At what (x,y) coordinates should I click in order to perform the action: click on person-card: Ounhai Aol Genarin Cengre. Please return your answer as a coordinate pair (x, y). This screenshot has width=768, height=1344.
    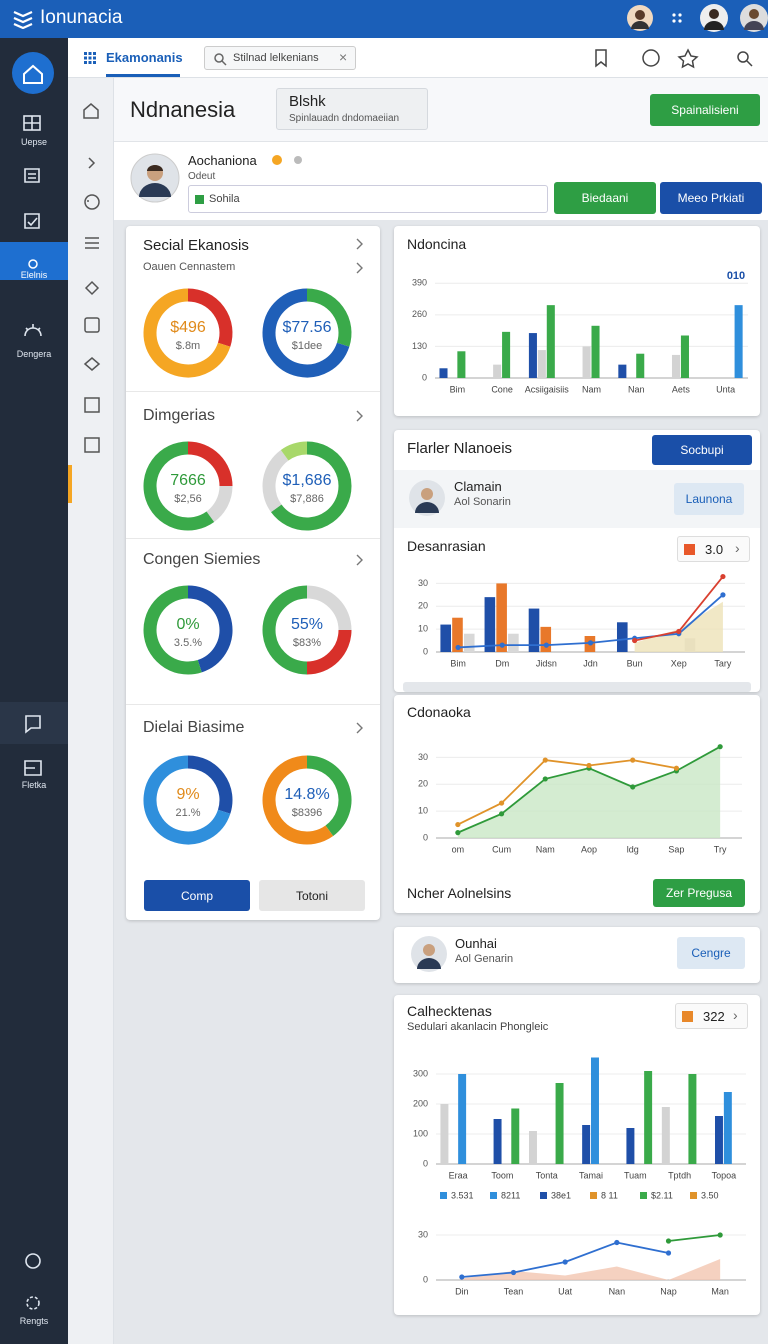
    Looking at the image, I should click on (577, 955).